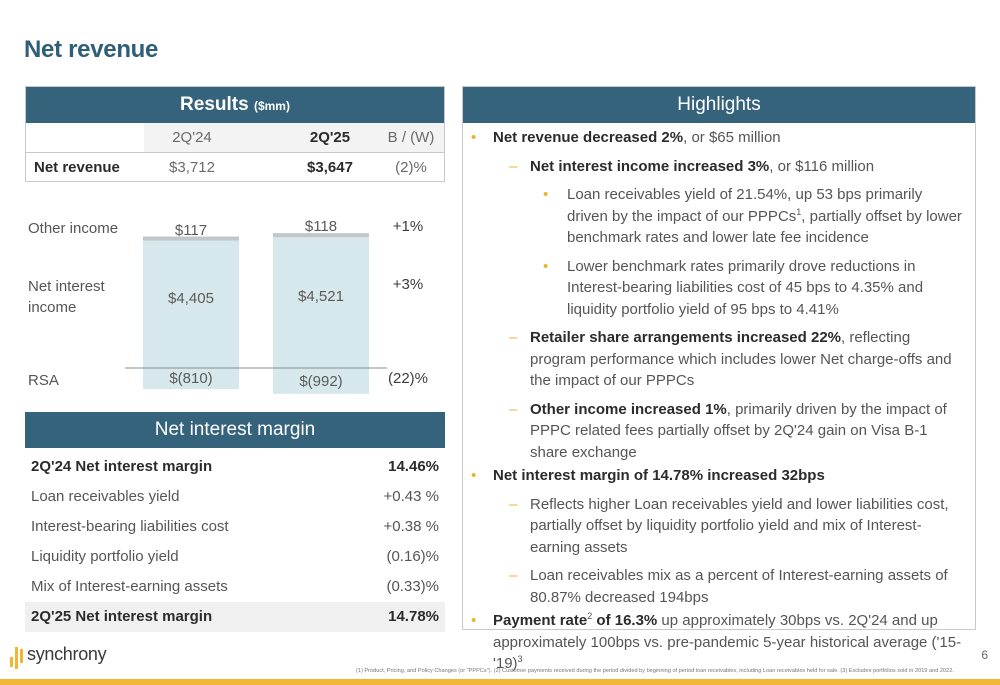 This screenshot has width=1000, height=685. I want to click on nim-row-label: Loan receivables yield, so click(105, 496).